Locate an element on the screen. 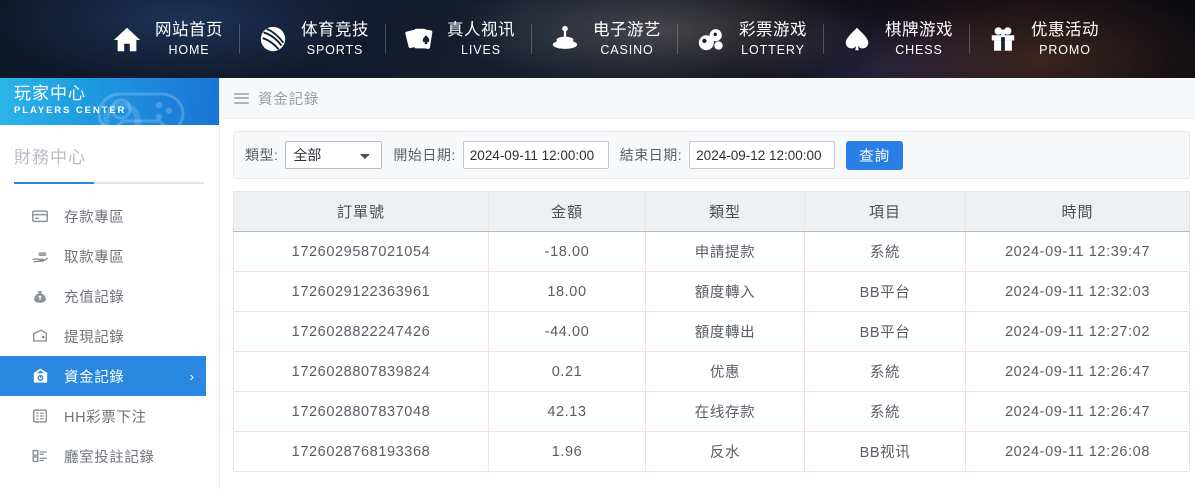  nav-item-casino: 电子游艺 CASINO is located at coordinates (604, 39).